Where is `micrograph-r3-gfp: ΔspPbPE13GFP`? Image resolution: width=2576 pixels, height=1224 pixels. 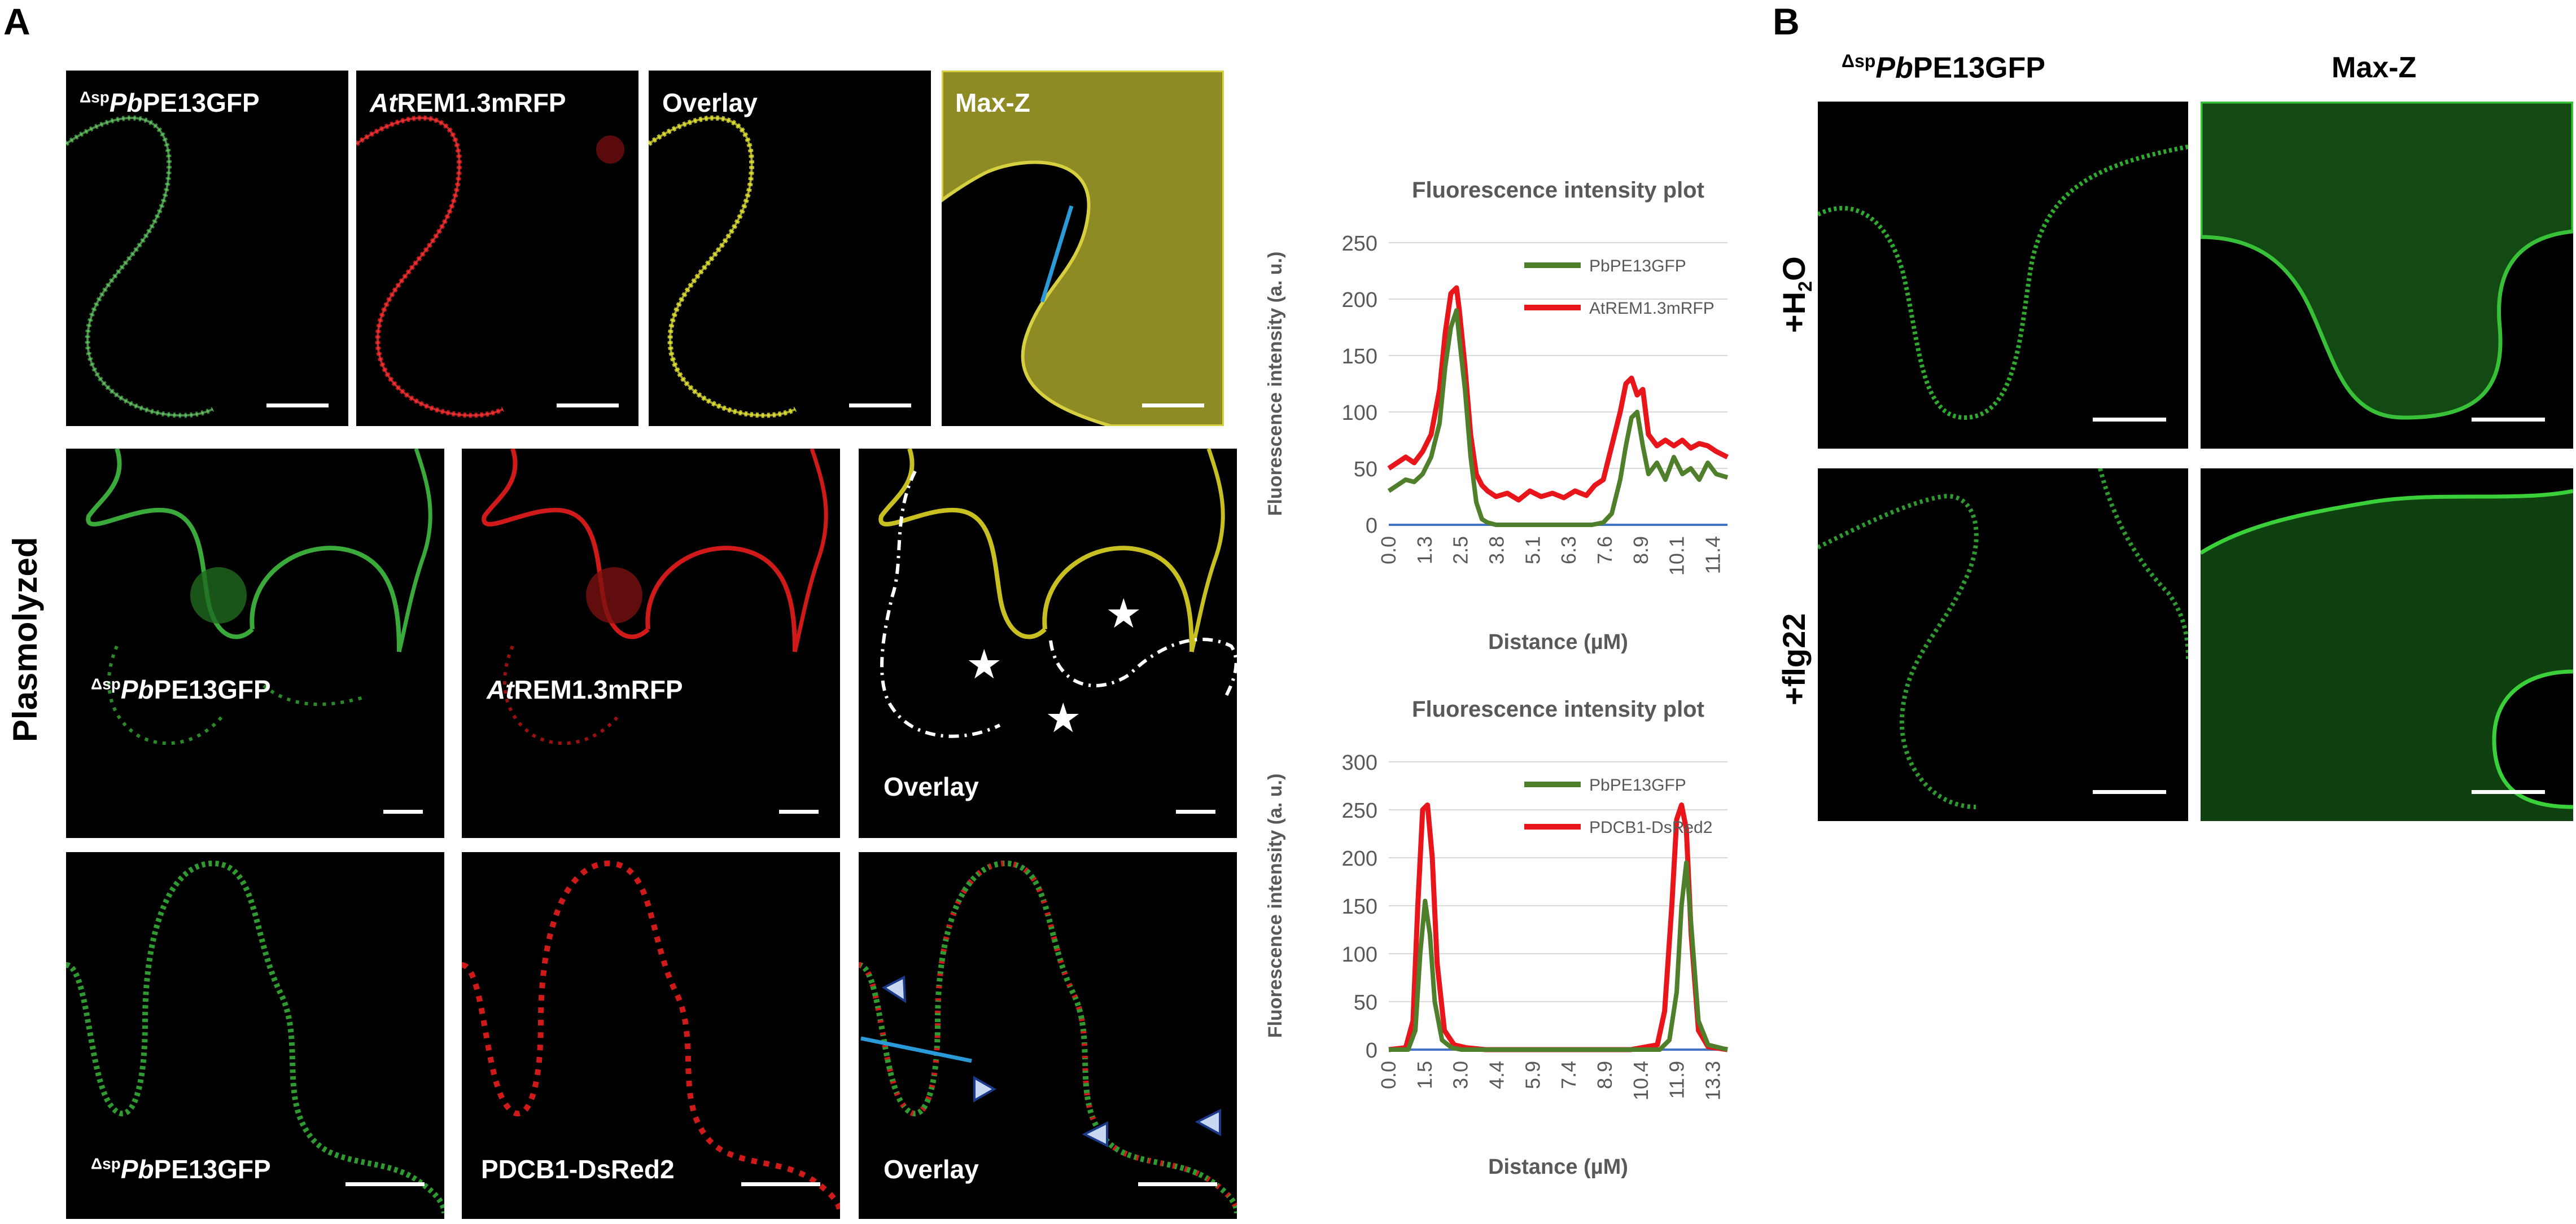
micrograph-r3-gfp: ΔspPbPE13GFP is located at coordinates (255, 1035).